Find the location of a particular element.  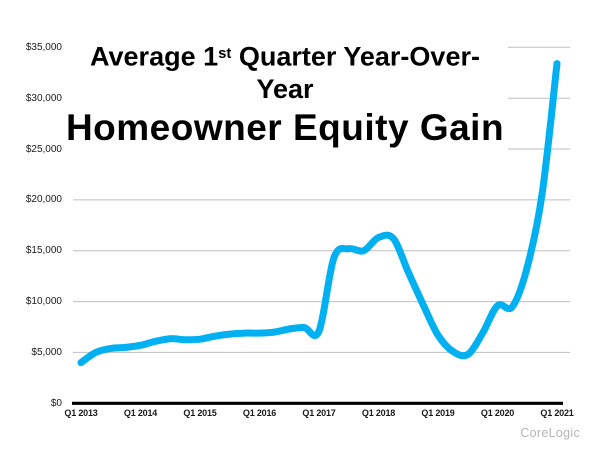

y-axis-tick-label: $20,000 is located at coordinates (43, 200).